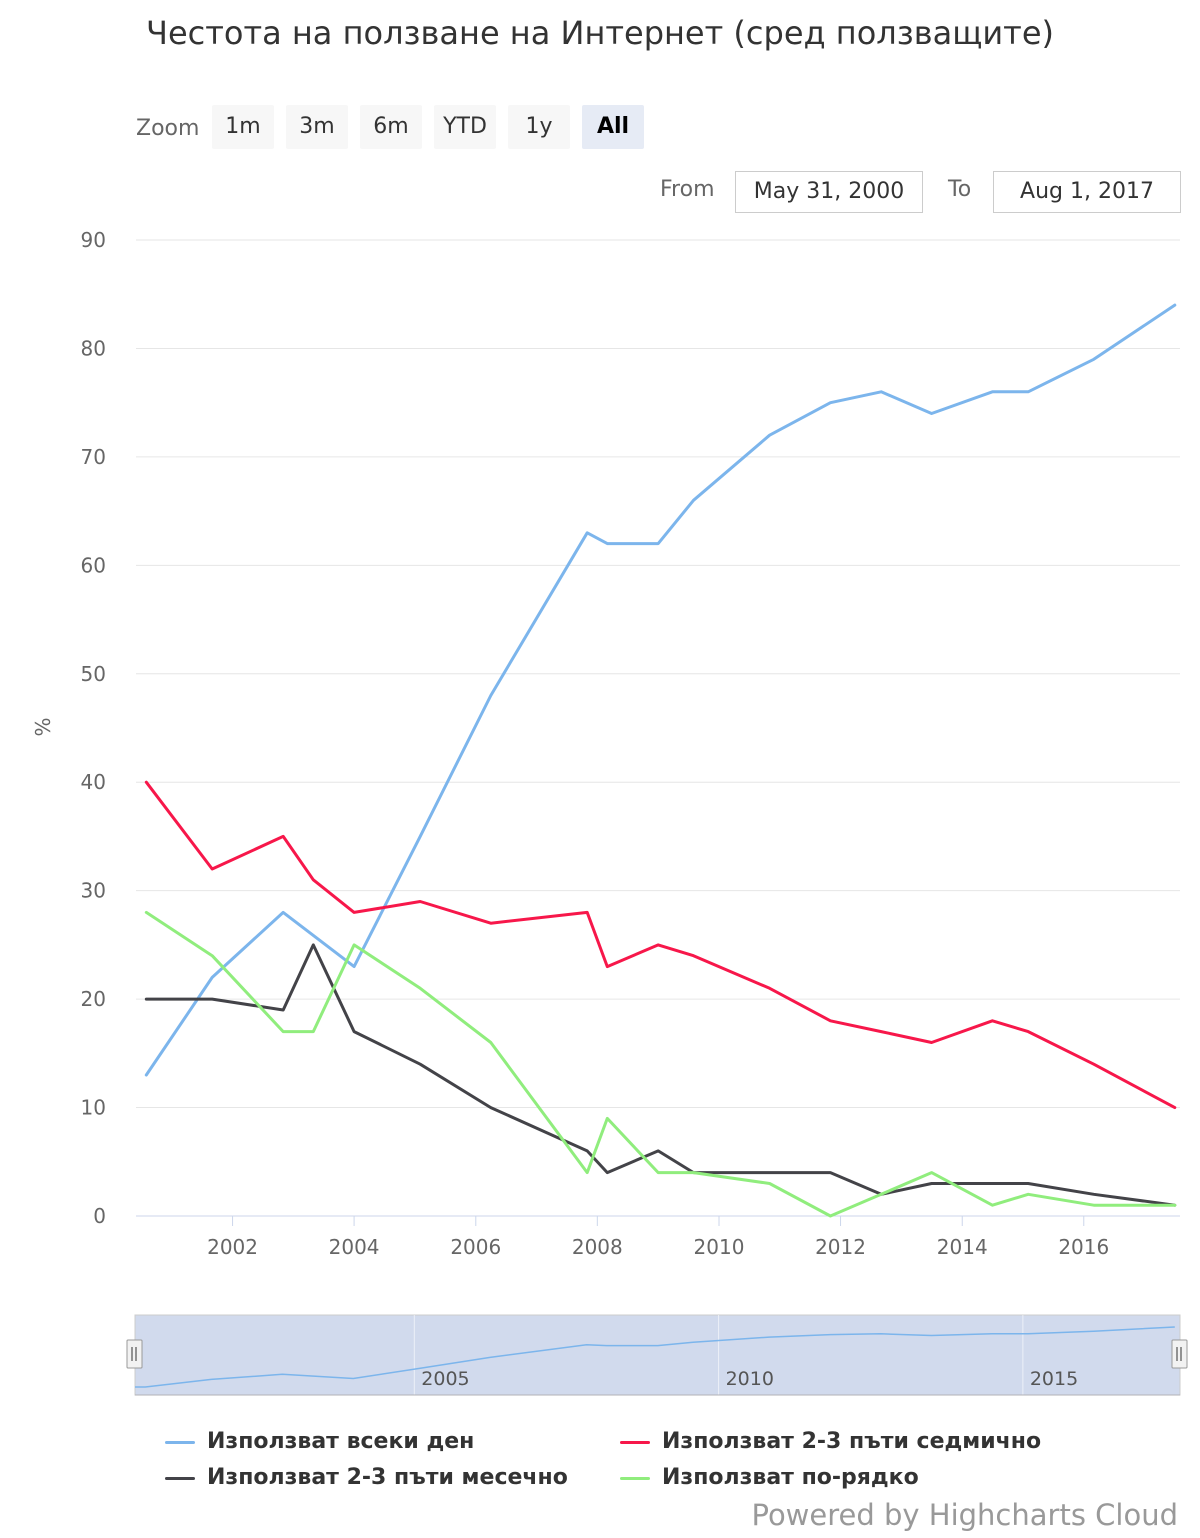 The height and width of the screenshot is (1538, 1200). I want to click on x-tick-label-2008: 2008, so click(597, 1247).